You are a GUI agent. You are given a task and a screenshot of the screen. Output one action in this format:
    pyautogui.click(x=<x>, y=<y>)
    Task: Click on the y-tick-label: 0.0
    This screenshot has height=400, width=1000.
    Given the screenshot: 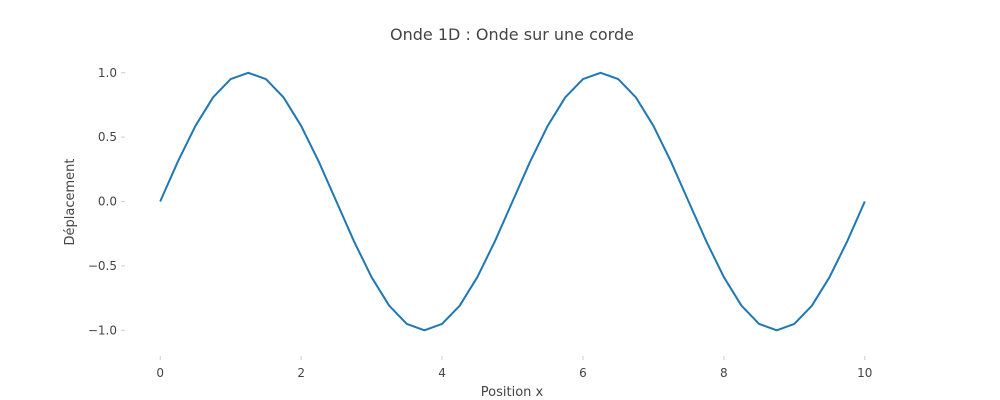 What is the action you would take?
    pyautogui.click(x=107, y=202)
    